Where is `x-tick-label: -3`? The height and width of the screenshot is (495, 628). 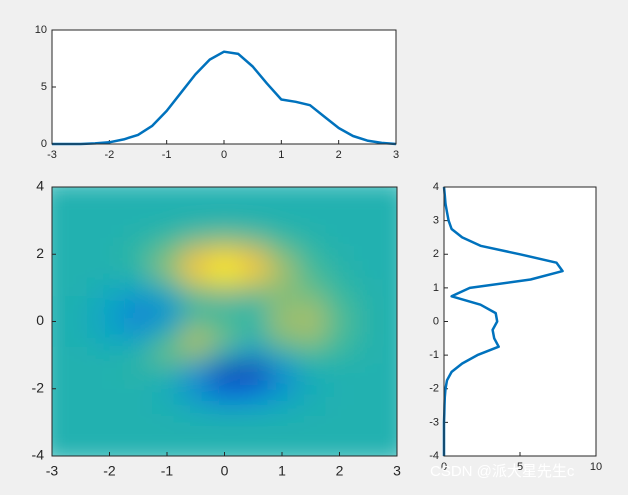 x-tick-label: -3 is located at coordinates (52, 155).